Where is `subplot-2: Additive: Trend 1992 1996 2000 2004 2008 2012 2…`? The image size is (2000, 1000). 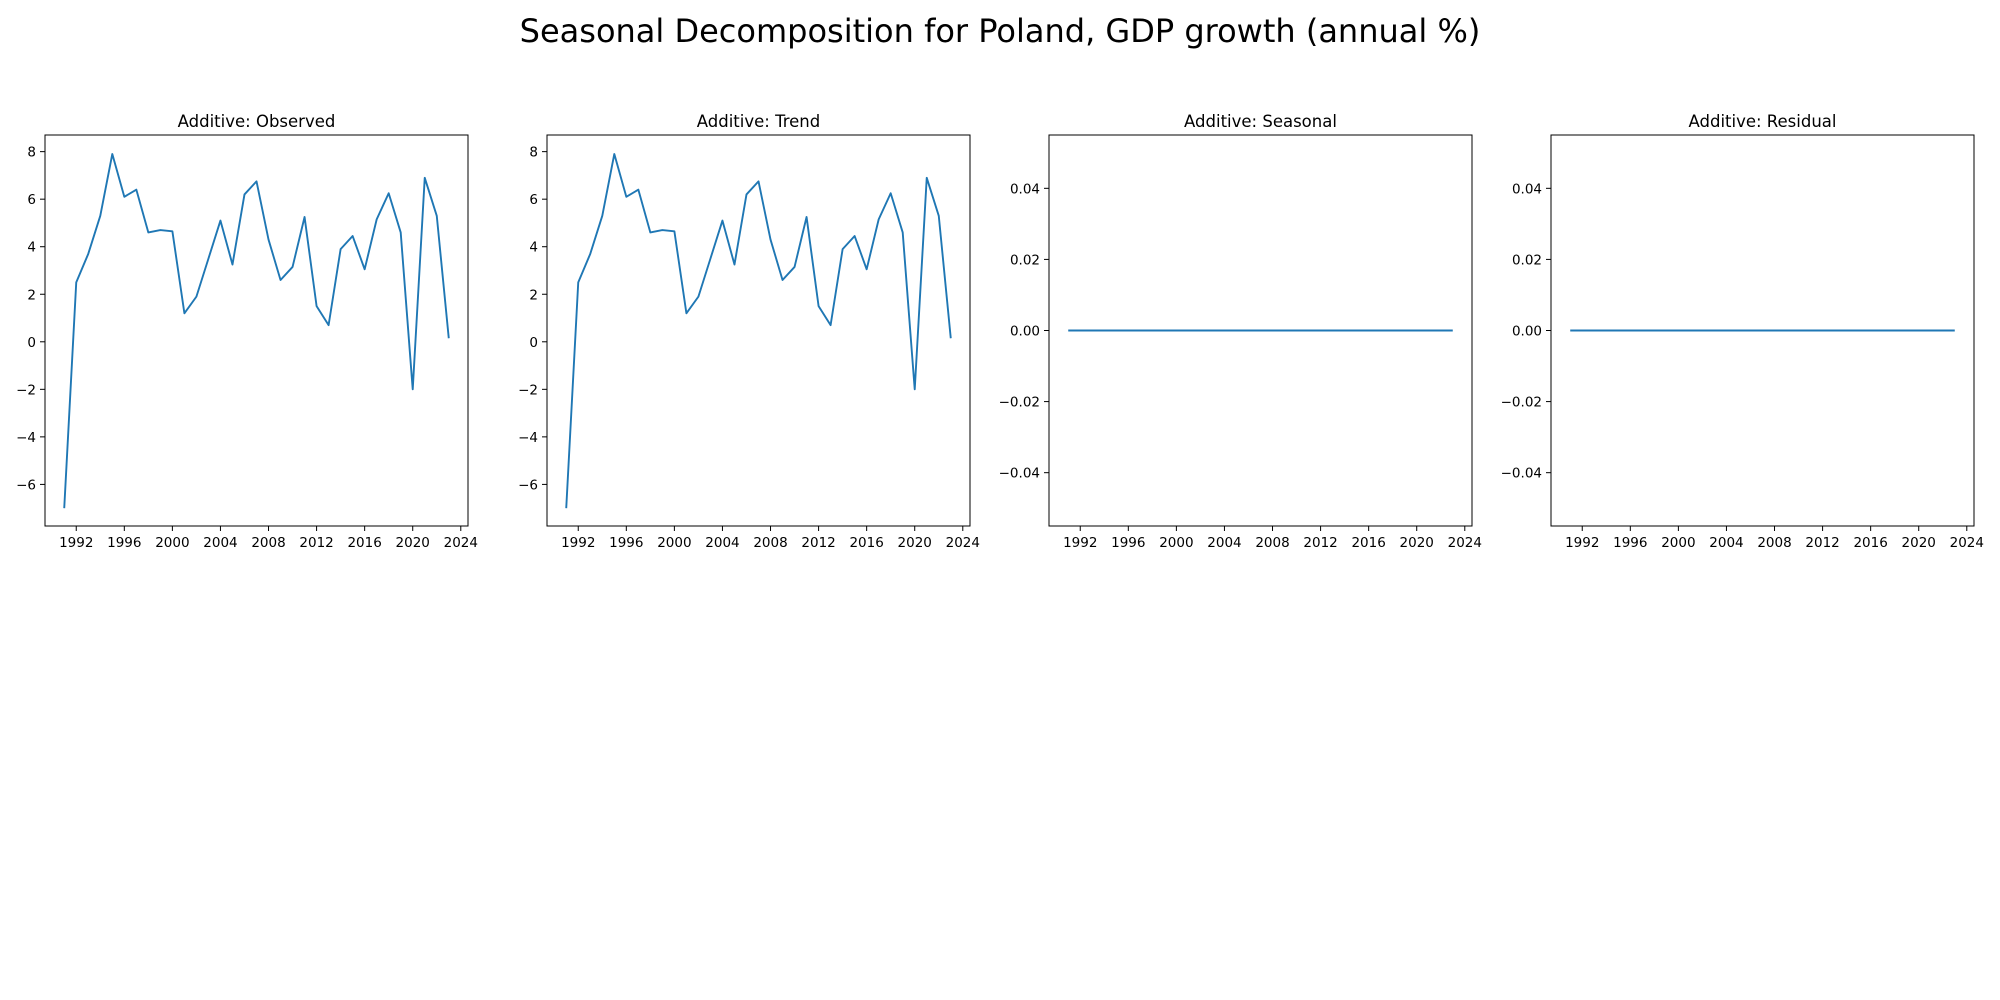 subplot-2: Additive: Trend 1992 1996 2000 2004 2008 2012 2… is located at coordinates (749, 331).